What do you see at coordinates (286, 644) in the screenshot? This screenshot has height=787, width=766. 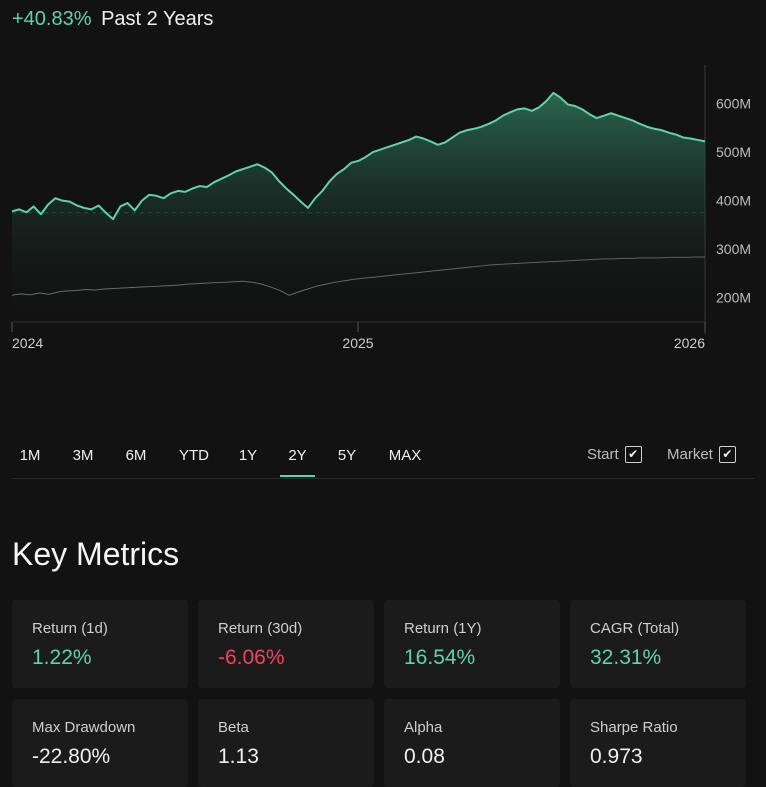 I see `metric-card: Return (30d) -6.06%` at bounding box center [286, 644].